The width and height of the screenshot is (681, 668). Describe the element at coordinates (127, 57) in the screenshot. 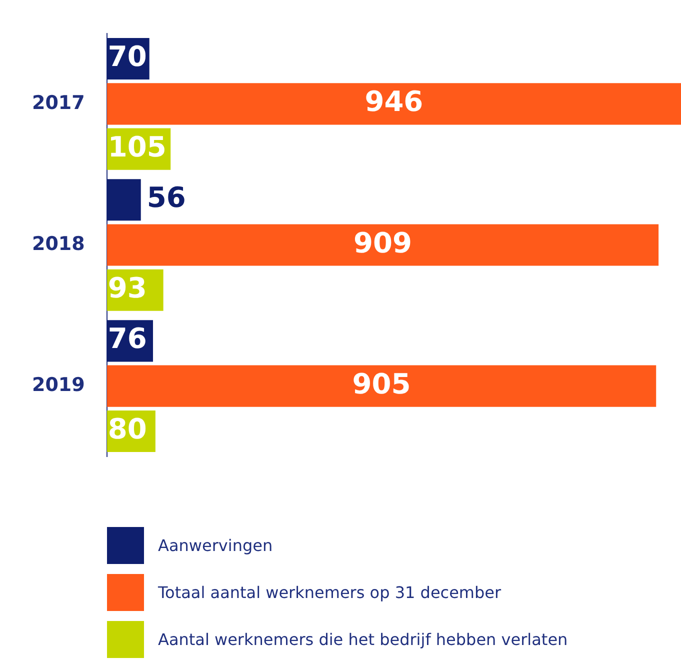

I see `data-label: 70` at that location.